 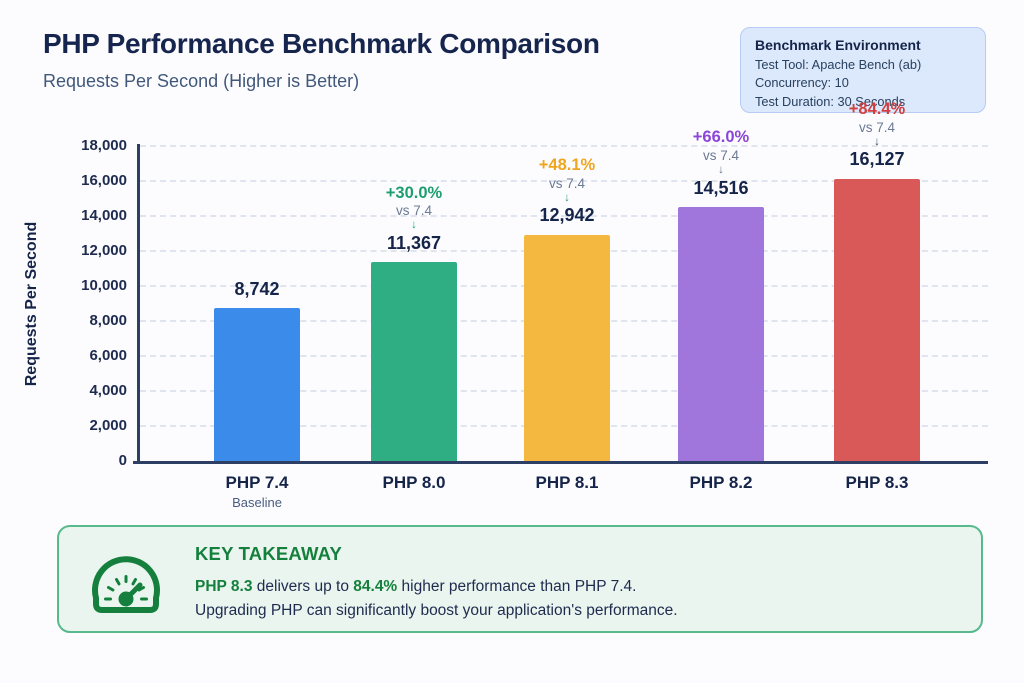 What do you see at coordinates (126, 586) in the screenshot?
I see `speedometer-gauge-icon` at bounding box center [126, 586].